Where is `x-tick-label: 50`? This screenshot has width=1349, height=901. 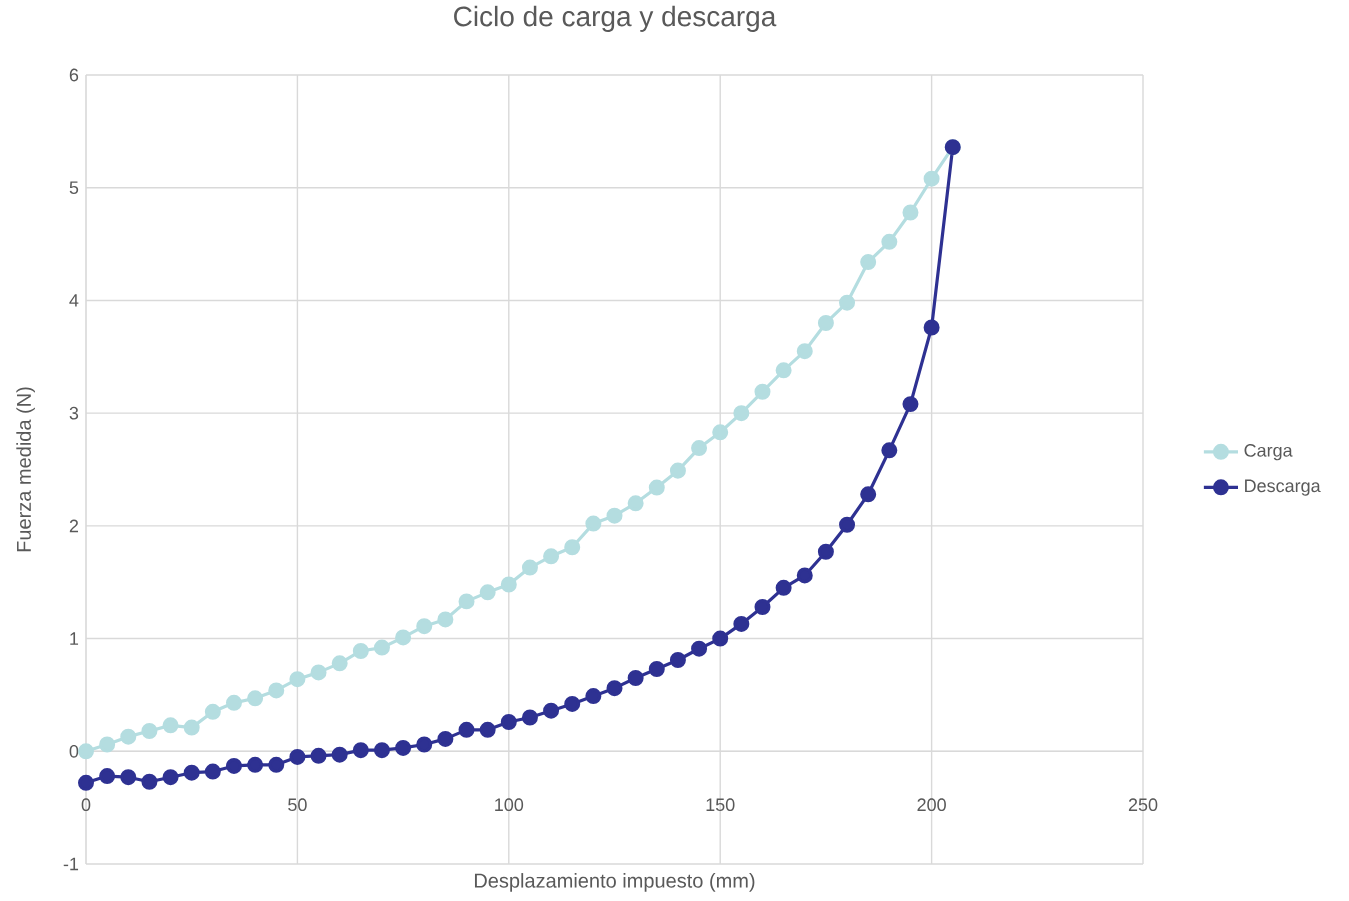
x-tick-label: 50 is located at coordinates (297, 805).